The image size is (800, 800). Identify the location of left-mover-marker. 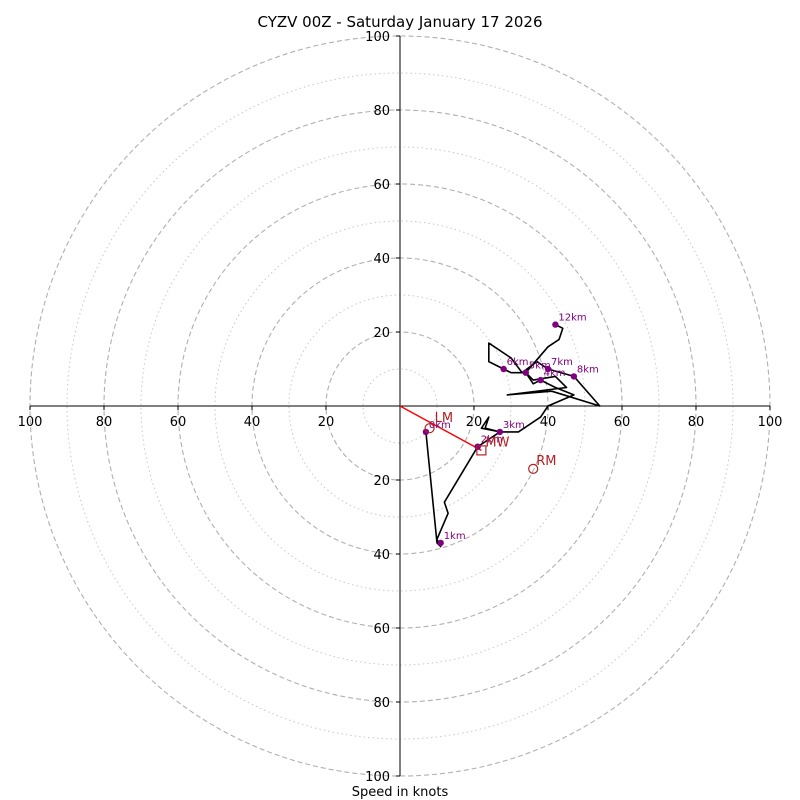
(429, 428).